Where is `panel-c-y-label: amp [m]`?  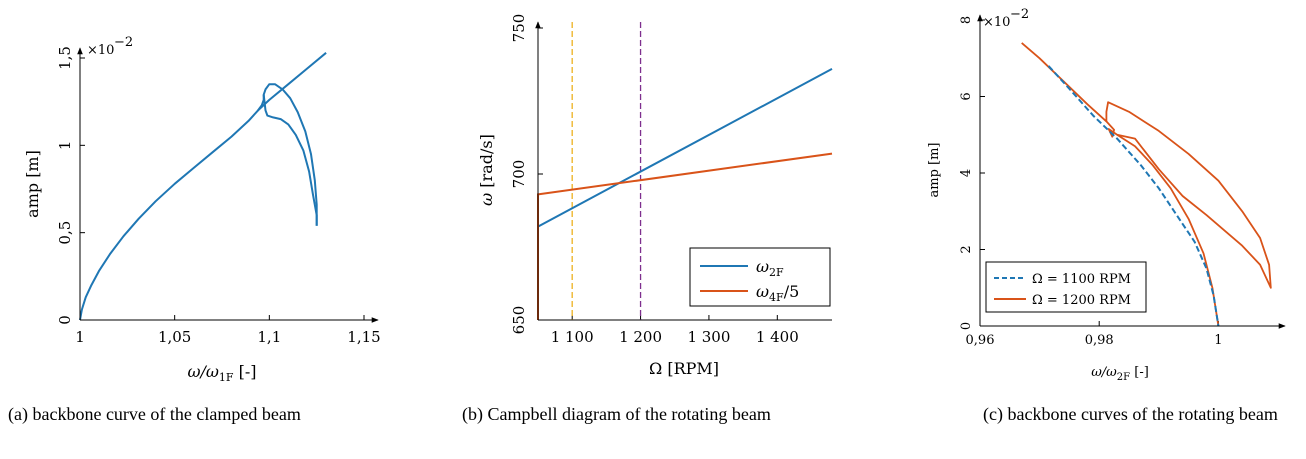 panel-c-y-label: amp [m] is located at coordinates (934, 169).